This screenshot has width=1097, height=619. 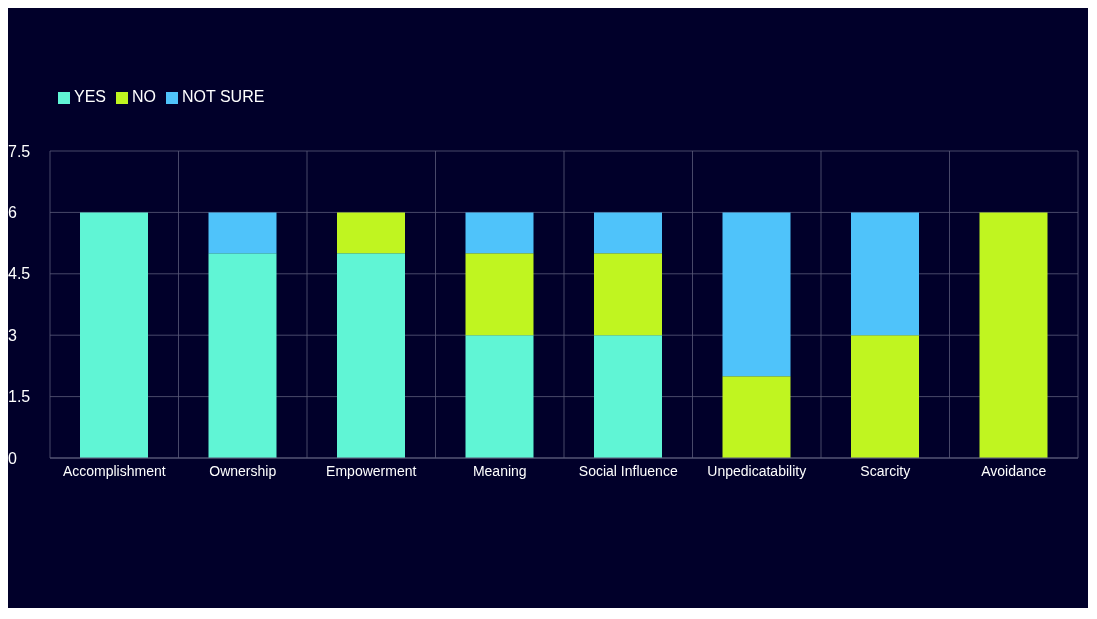 I want to click on y-tick-label: 1.5, so click(x=19, y=397).